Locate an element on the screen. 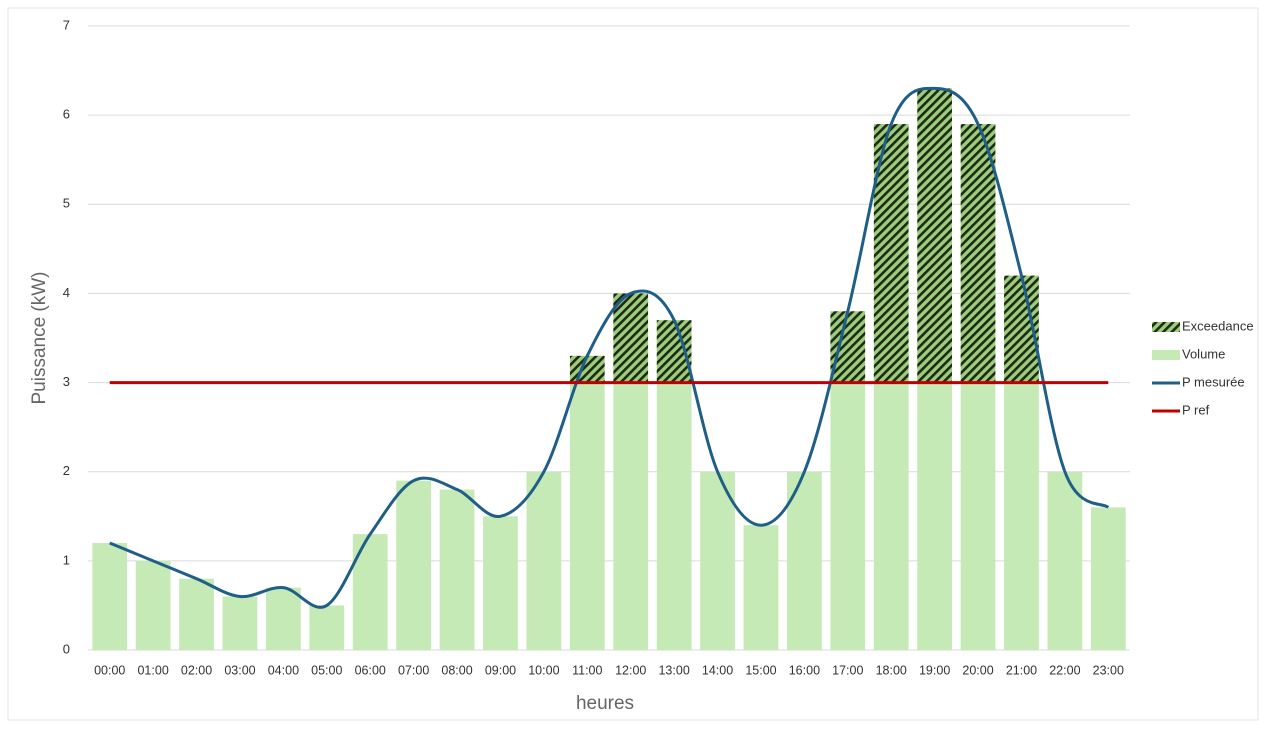  x-tick-label: 12:00 is located at coordinates (630, 670).